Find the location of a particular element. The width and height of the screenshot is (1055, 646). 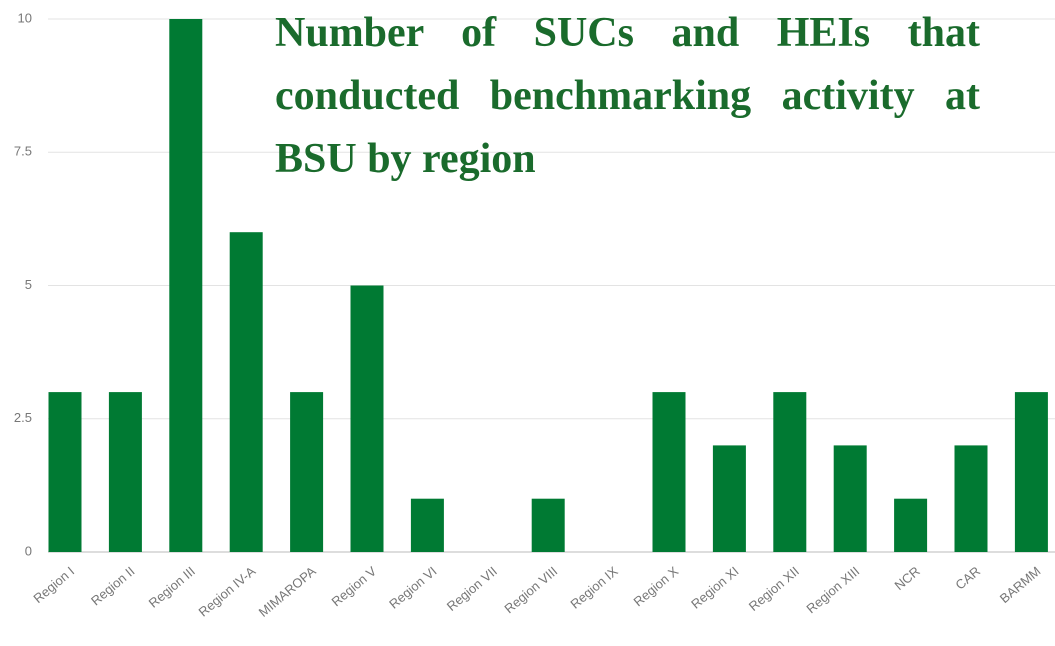

x-tick-label: Region V is located at coordinates (354, 586).